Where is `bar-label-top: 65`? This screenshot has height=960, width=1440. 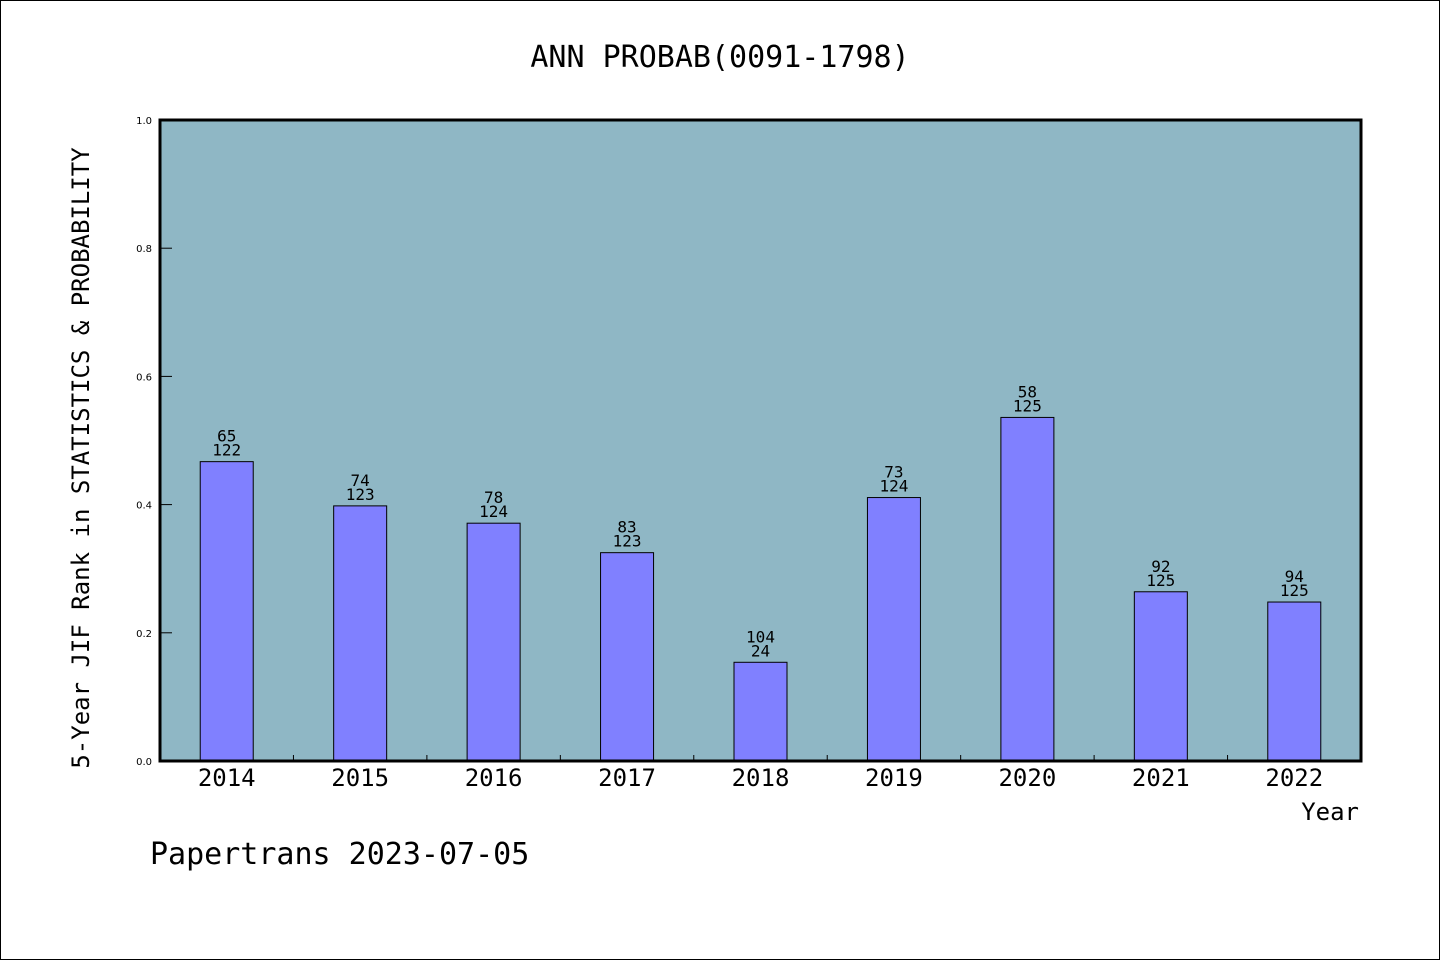
bar-label-top: 65 is located at coordinates (226, 436).